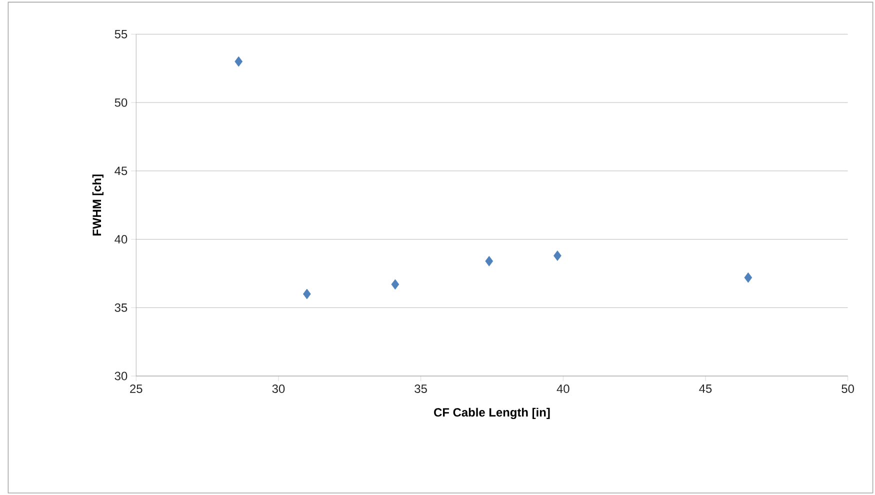  I want to click on y-tick-label: 35, so click(121, 307).